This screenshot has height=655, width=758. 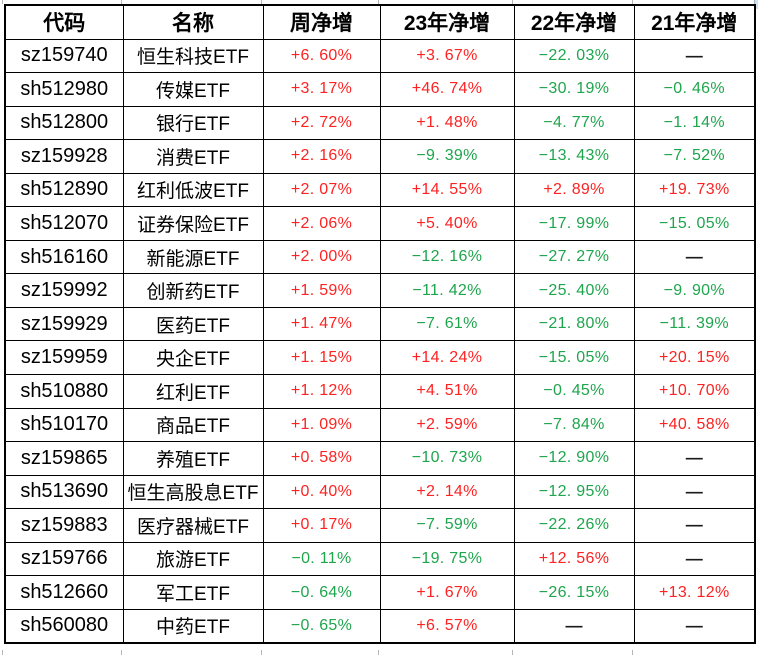 I want to click on cell-y21: −7. 52%, so click(x=694, y=156).